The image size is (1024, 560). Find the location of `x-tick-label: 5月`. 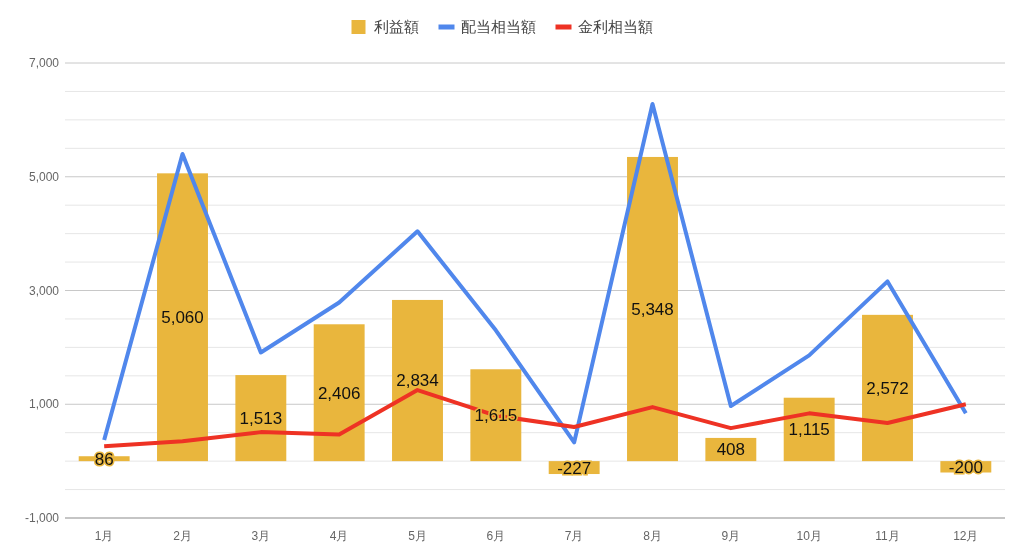

x-tick-label: 5月 is located at coordinates (417, 536).